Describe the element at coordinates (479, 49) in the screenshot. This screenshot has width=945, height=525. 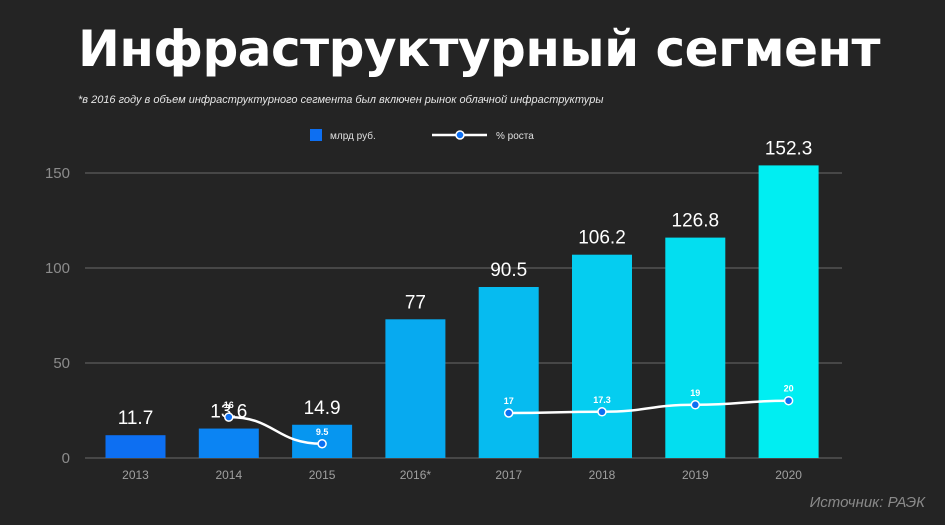
I see `chart-title: Инфраструктурный сегмент` at that location.